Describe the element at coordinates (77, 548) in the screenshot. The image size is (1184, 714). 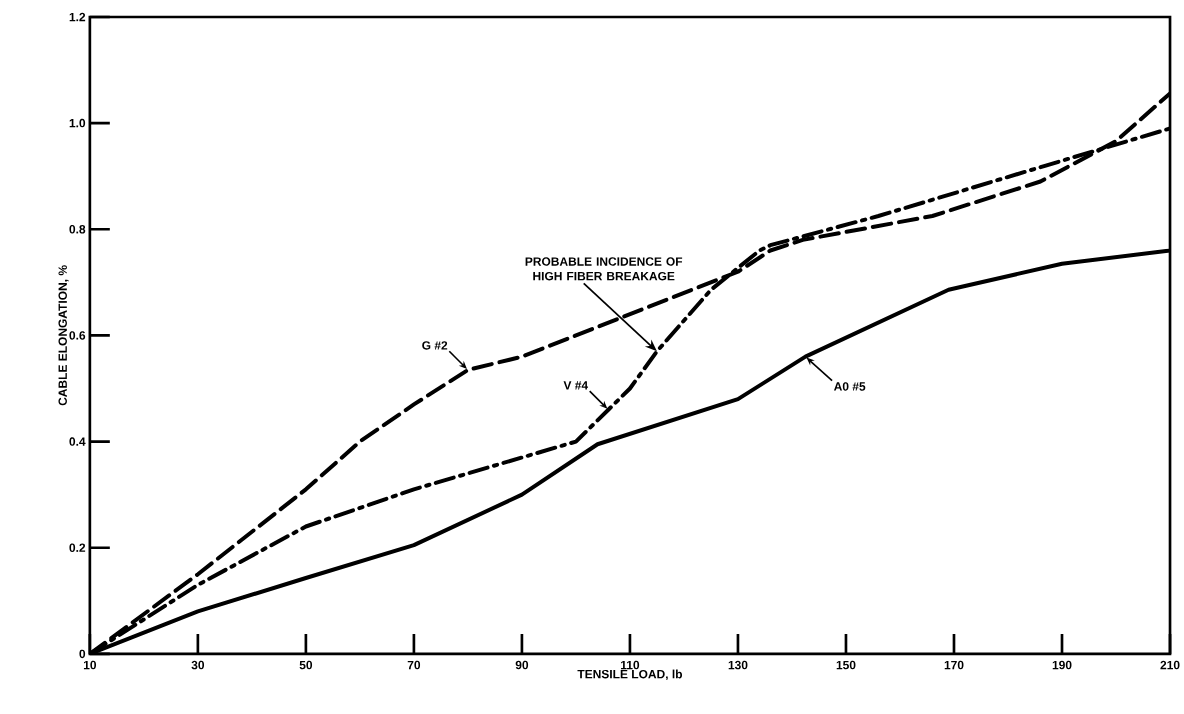
I see `y-tick-label: 0.2` at that location.